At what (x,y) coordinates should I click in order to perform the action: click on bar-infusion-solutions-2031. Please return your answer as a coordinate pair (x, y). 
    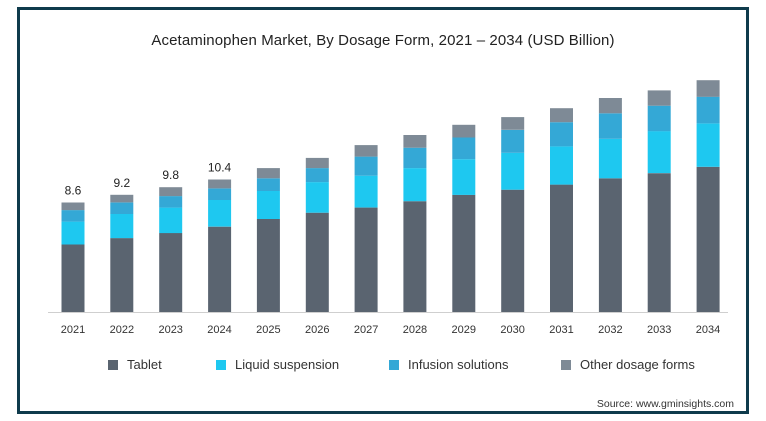
    Looking at the image, I should click on (561, 134).